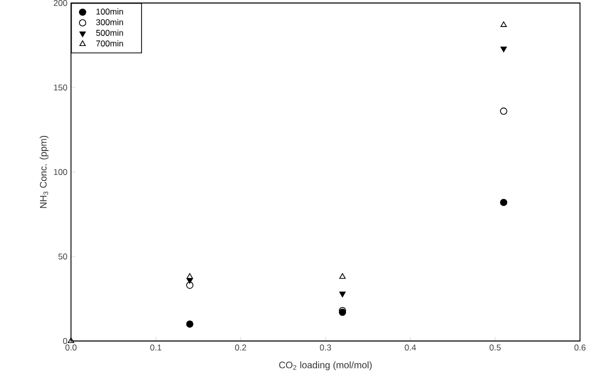 This screenshot has height=392, width=592. I want to click on legend-label: 300min, so click(110, 22).